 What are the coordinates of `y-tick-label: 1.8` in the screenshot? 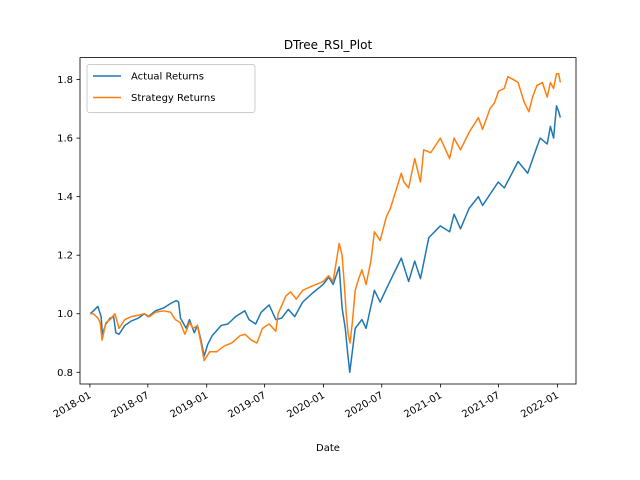 It's located at (65, 80).